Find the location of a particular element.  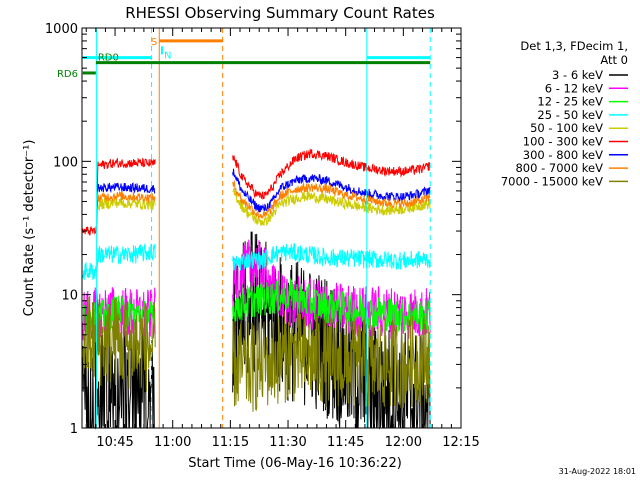

status-bar-label-3: RD6 is located at coordinates (67, 74).